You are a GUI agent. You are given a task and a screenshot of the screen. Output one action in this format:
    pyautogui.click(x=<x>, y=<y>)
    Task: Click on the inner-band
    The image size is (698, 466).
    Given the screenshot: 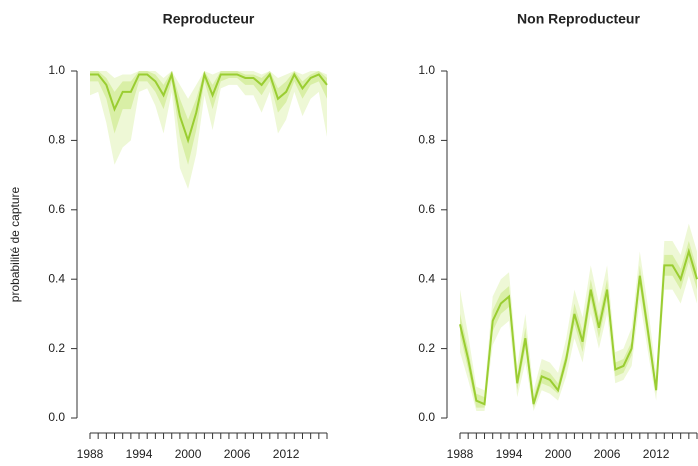 What is the action you would take?
    pyautogui.click(x=208, y=118)
    